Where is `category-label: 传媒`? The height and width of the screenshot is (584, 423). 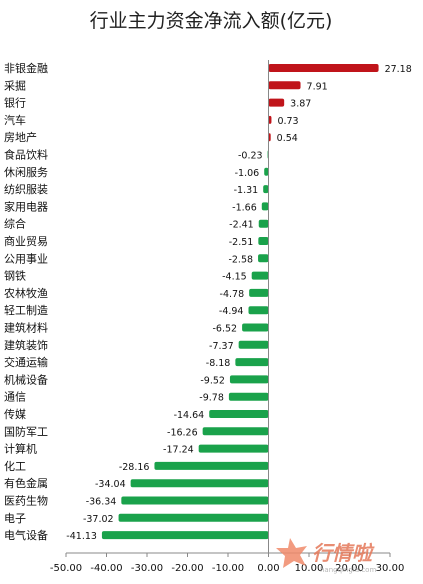
category-label: 传媒 is located at coordinates (15, 414).